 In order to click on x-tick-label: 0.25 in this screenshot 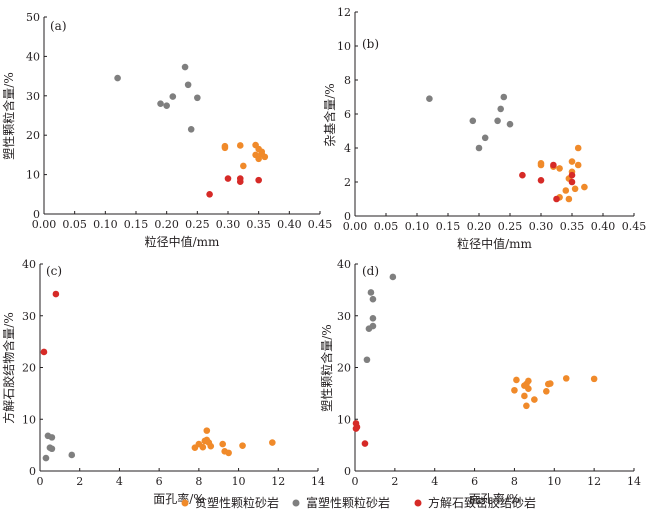, I will do `click(510, 226)`.